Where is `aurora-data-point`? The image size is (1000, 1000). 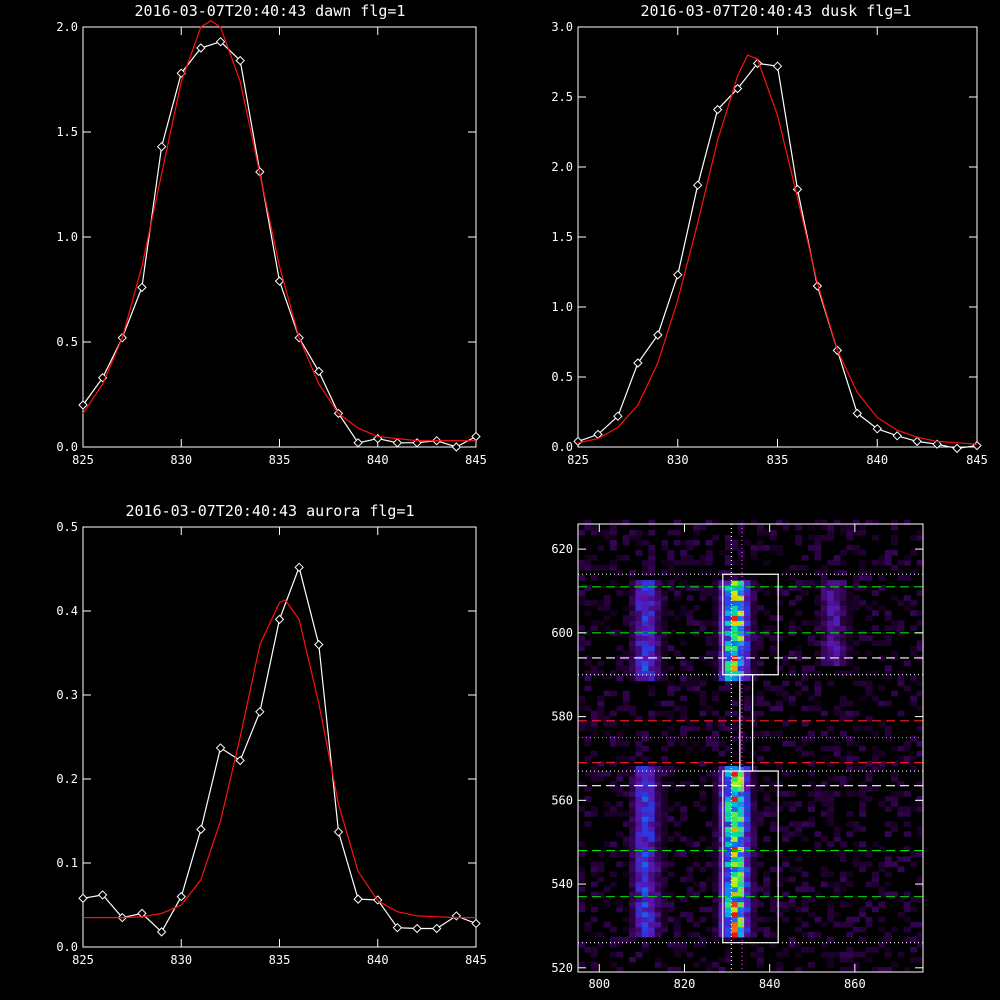 aurora-data-point is located at coordinates (240, 760).